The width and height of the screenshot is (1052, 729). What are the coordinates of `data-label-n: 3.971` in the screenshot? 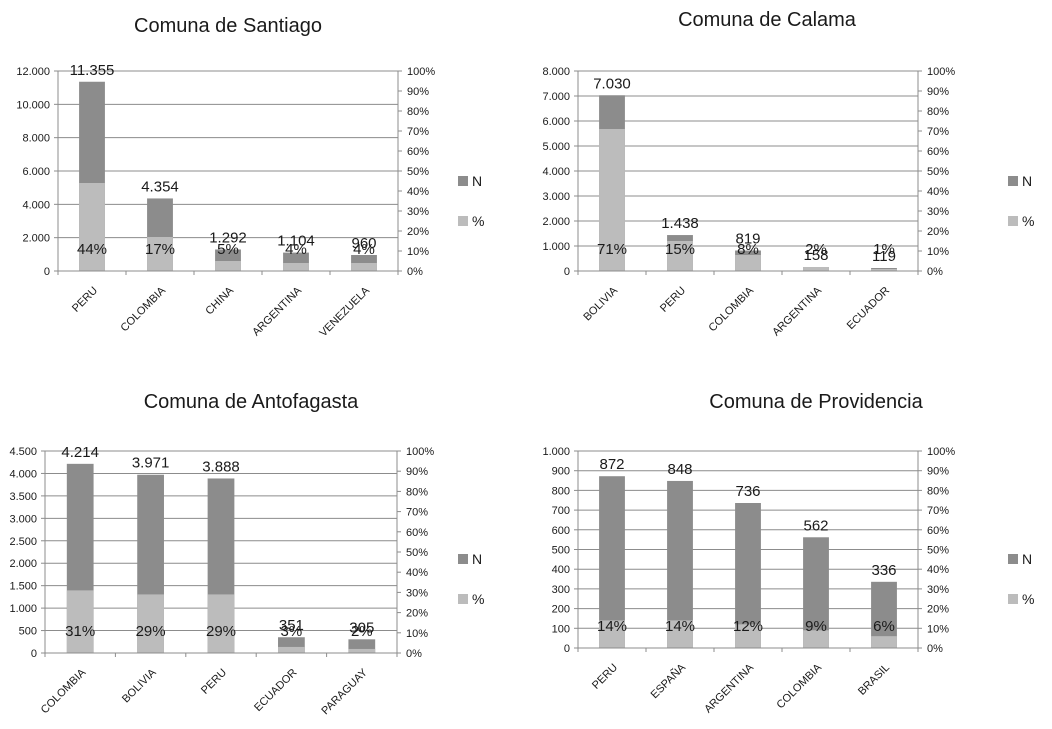 It's located at (151, 463).